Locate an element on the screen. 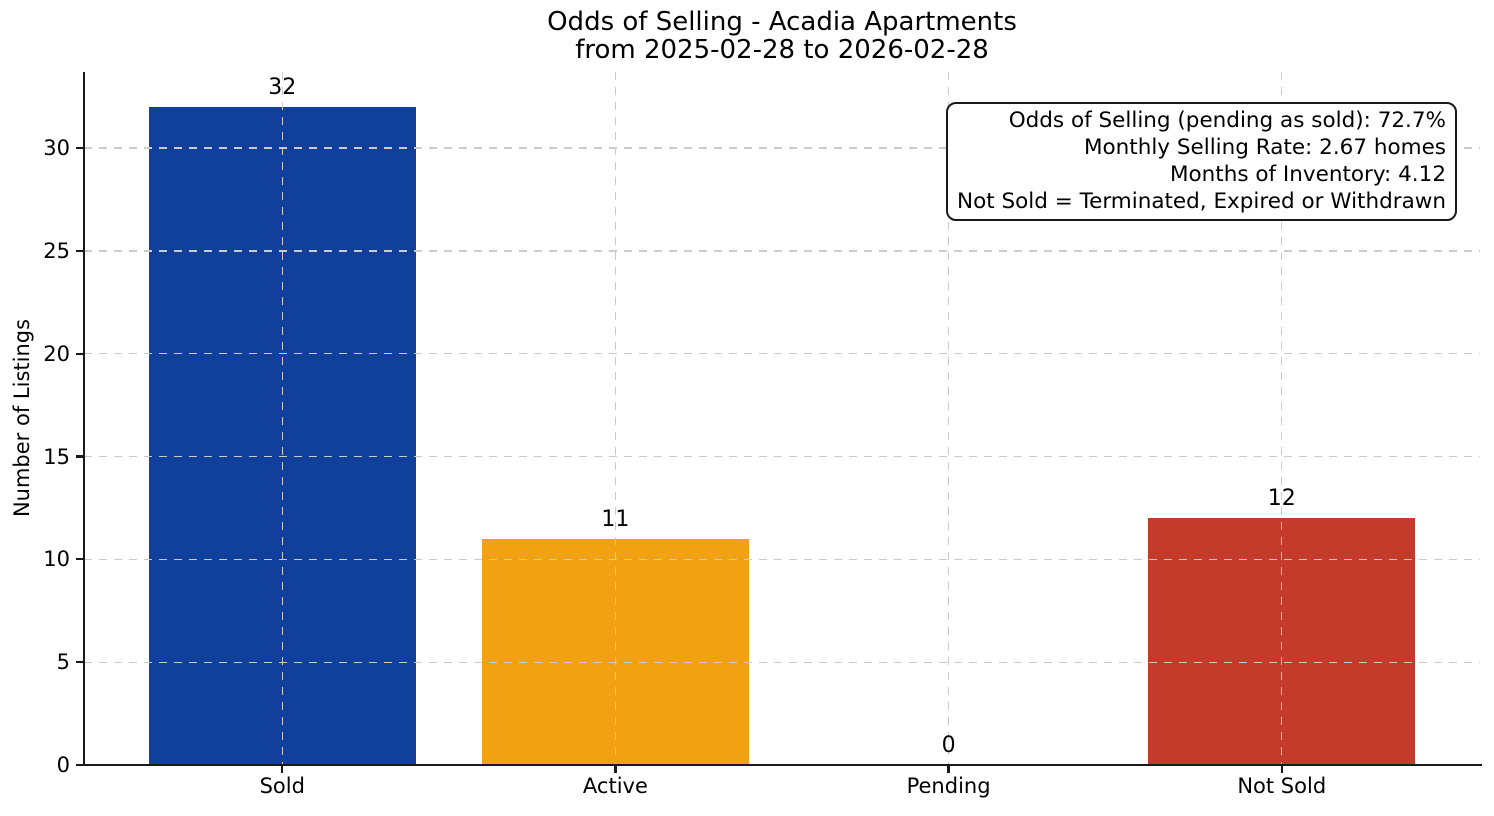 The width and height of the screenshot is (1494, 816). stats-line-rate: Monthly Selling Rate: 2.67 homes is located at coordinates (1264, 147).